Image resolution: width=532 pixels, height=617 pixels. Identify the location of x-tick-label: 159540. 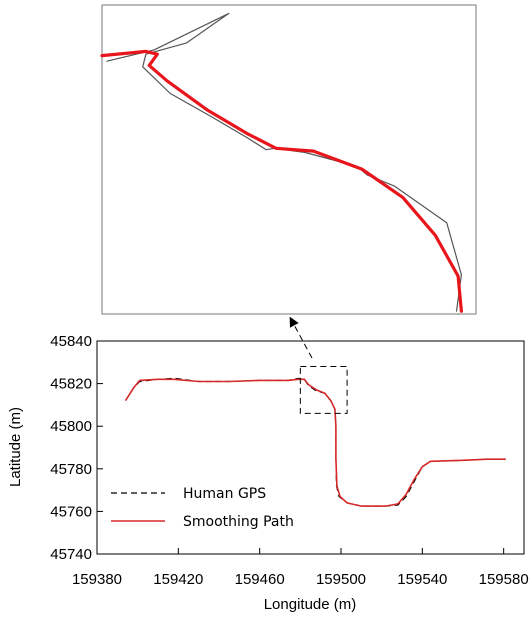
(422, 579).